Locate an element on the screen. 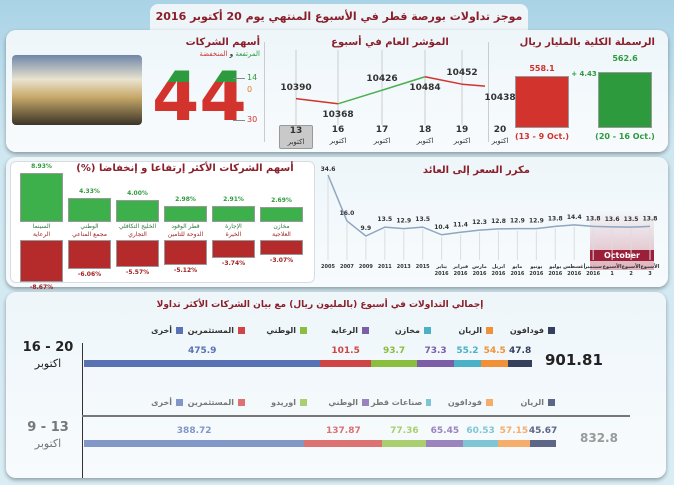 The width and height of the screenshot is (674, 485). companies-total: 44 is located at coordinates (199, 97).